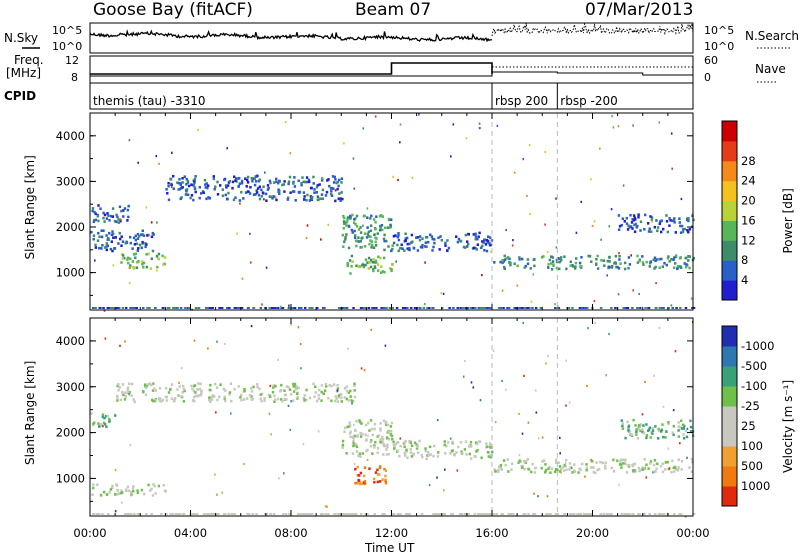 Image resolution: width=800 pixels, height=554 pixels. What do you see at coordinates (748, 426) in the screenshot?
I see `colorbar-tick-label: 25` at bounding box center [748, 426].